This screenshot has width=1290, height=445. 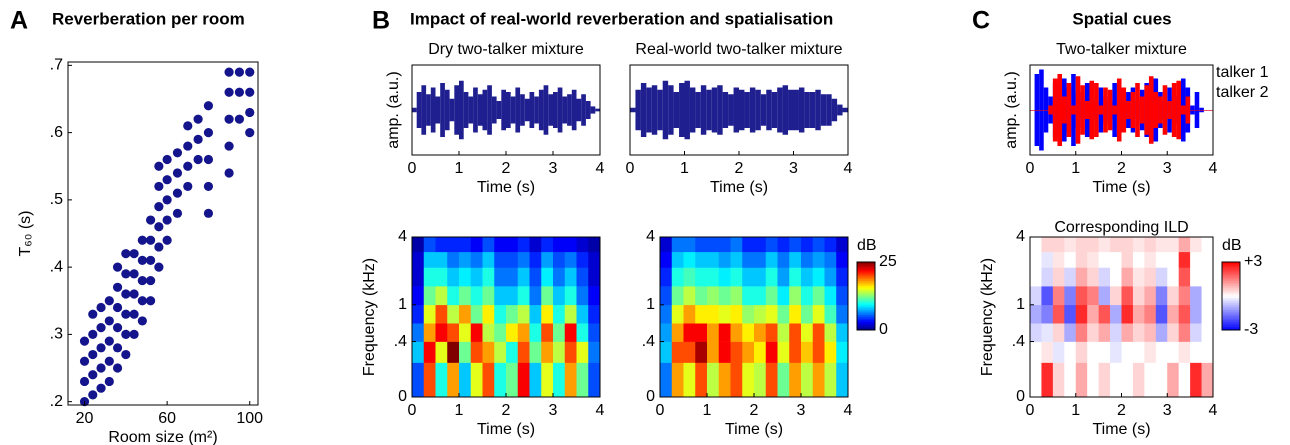 I want to click on panel-letter: B, so click(x=381, y=21).